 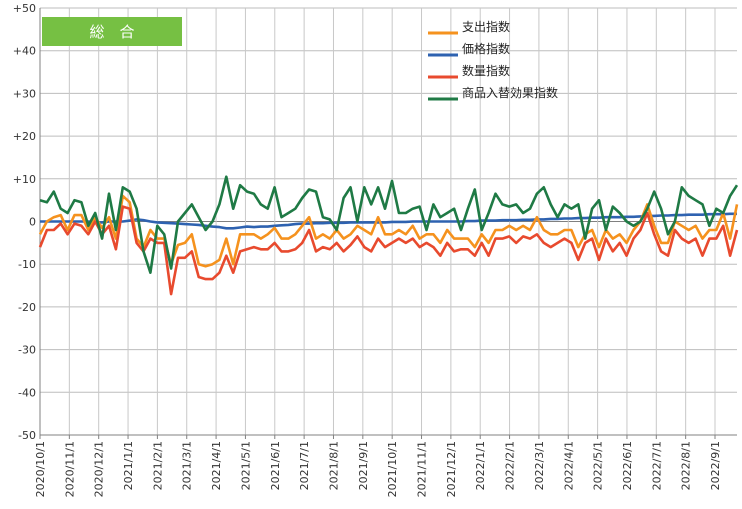 What do you see at coordinates (686, 465) in the screenshot?
I see `x-tick-label: 2022/8/1` at bounding box center [686, 465].